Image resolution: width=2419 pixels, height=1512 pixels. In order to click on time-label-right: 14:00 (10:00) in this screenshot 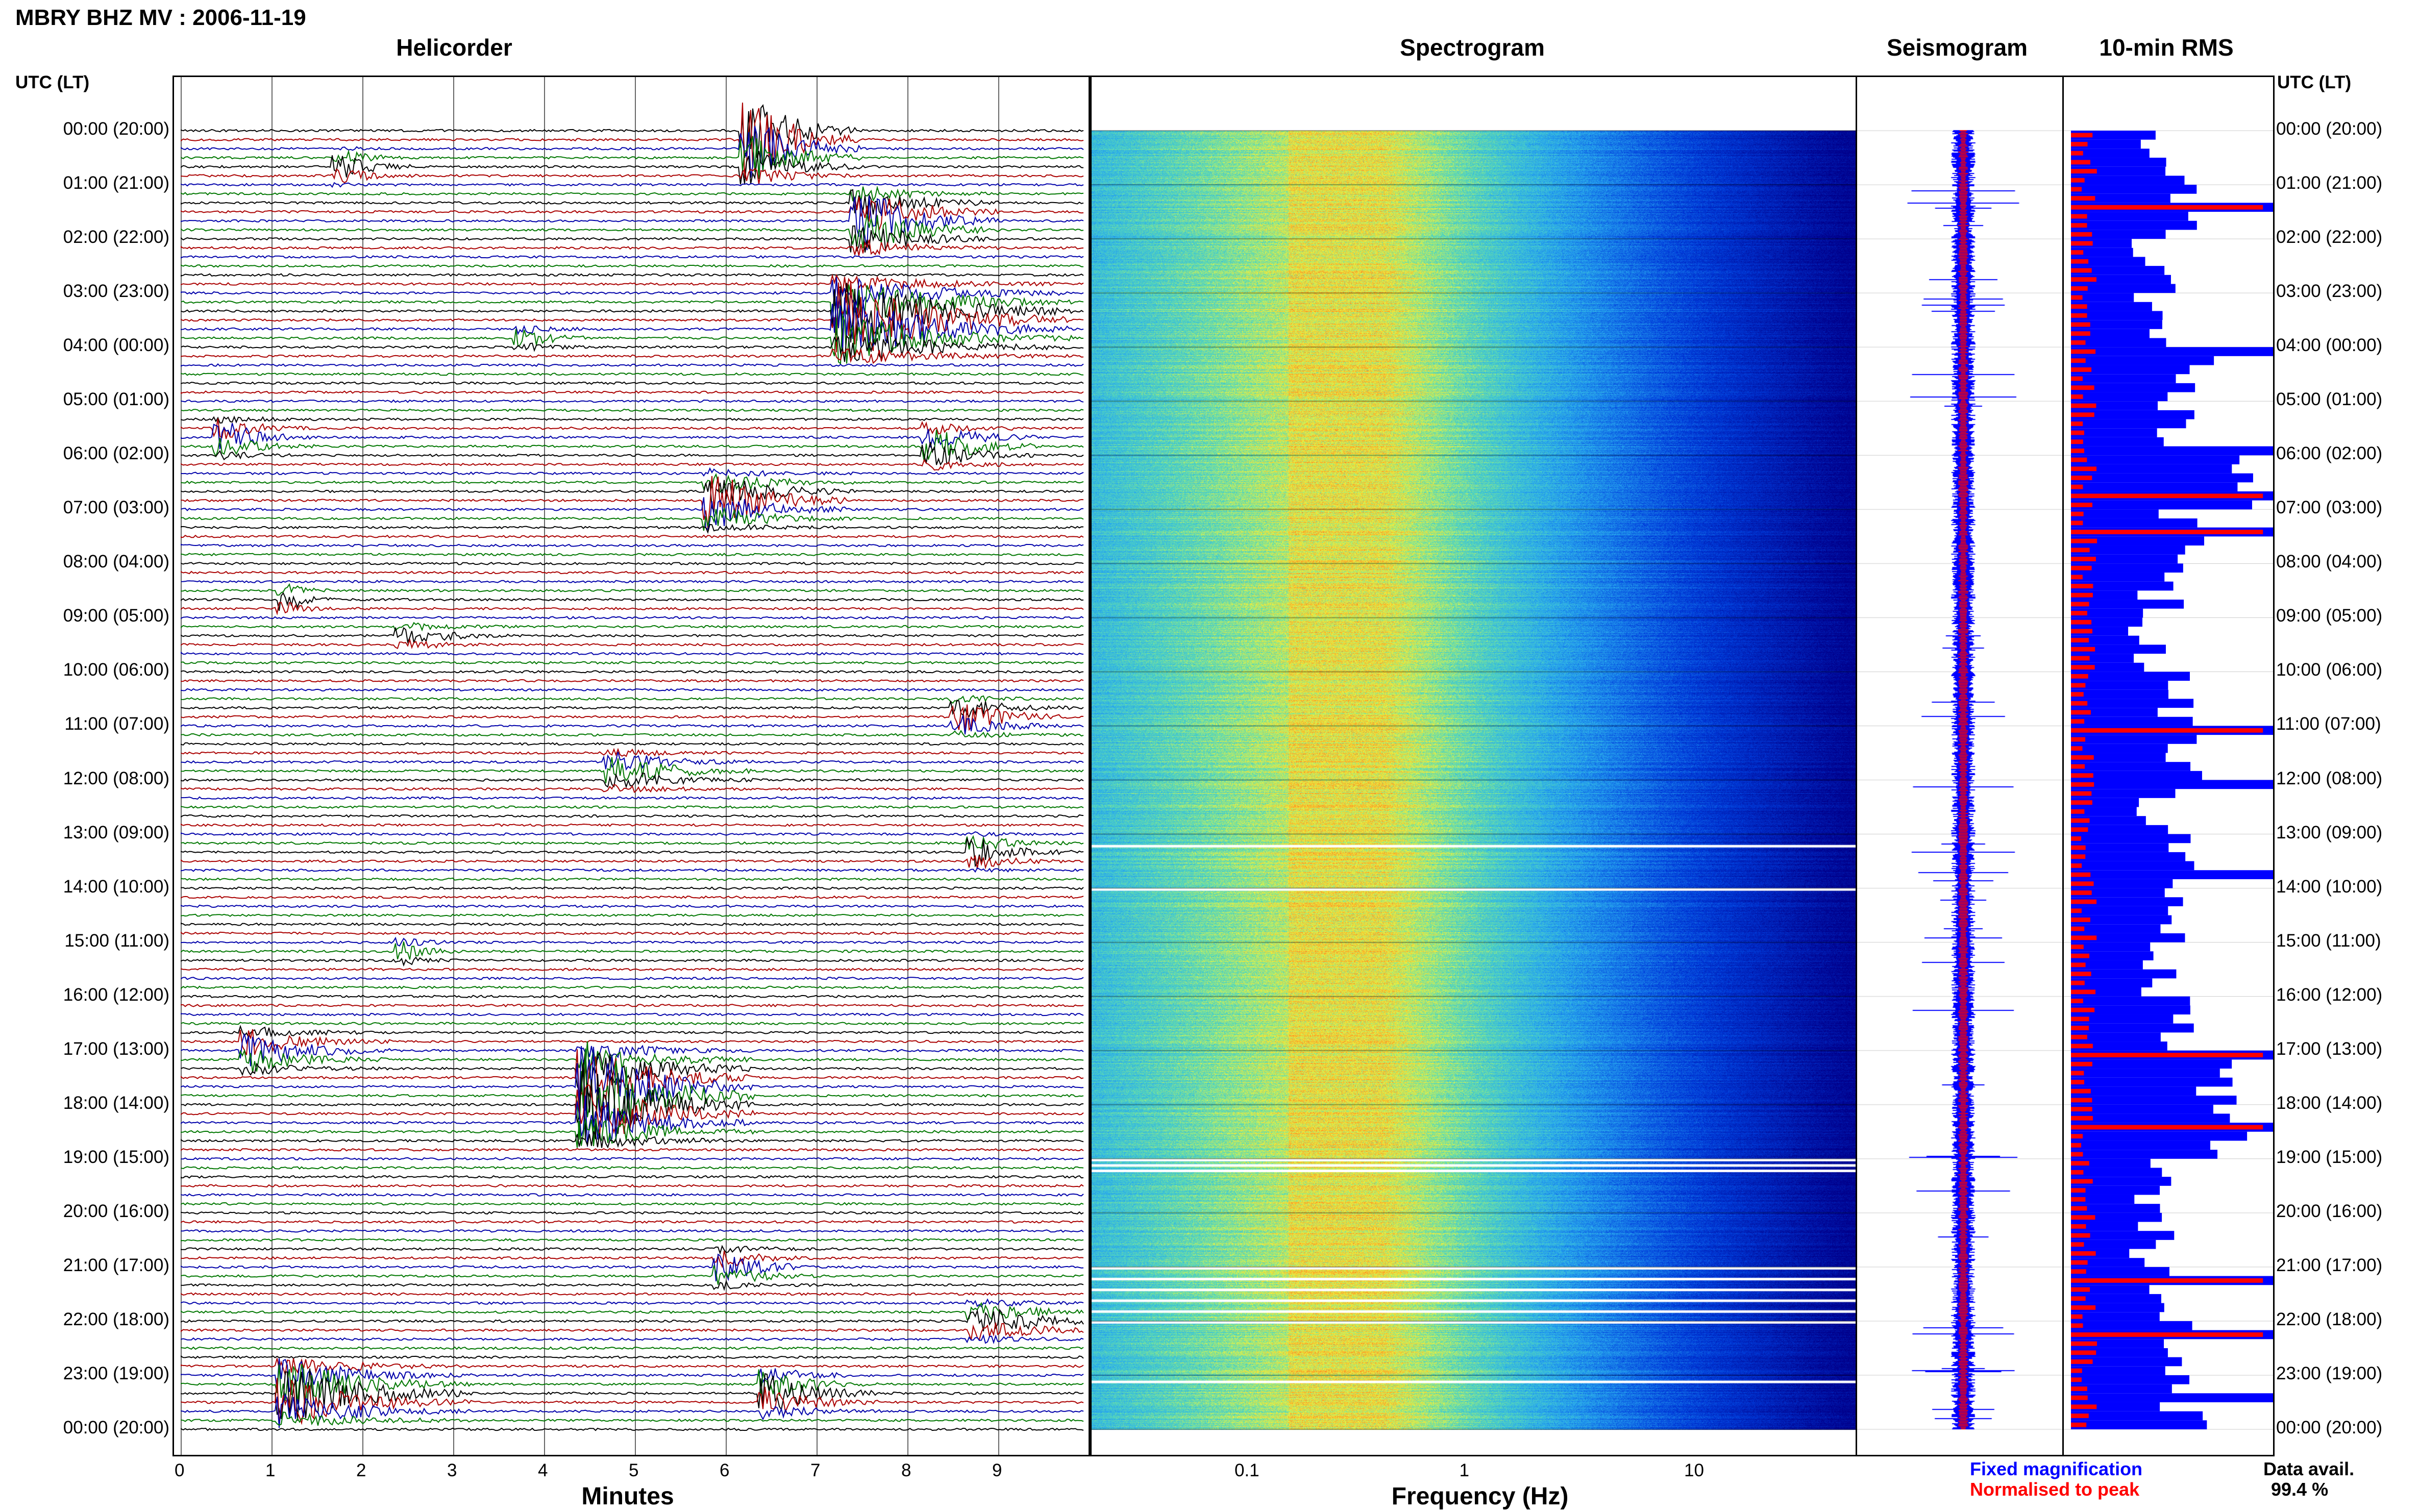, I will do `click(2329, 886)`.